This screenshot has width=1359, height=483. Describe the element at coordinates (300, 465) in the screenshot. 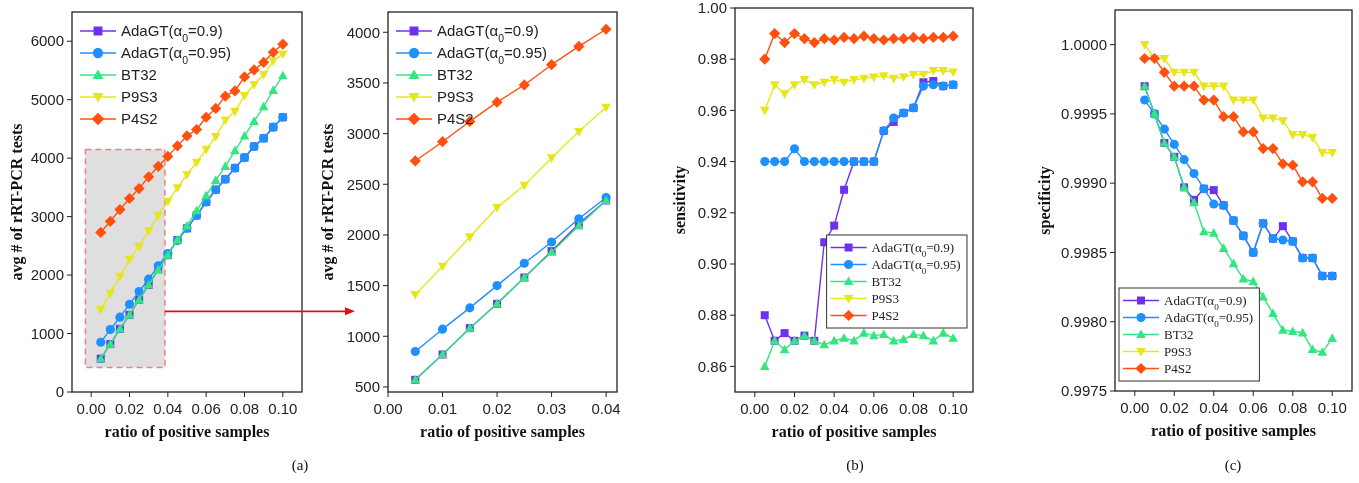

I see `text: (a)` at that location.